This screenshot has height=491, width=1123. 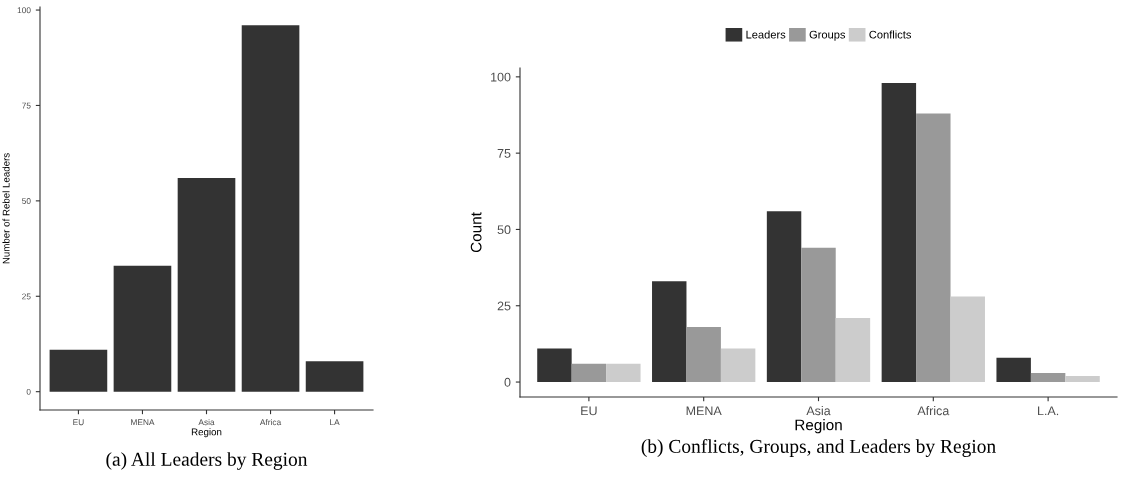 I want to click on y-axis-title: Number of Rebel Leaders, so click(x=6, y=208).